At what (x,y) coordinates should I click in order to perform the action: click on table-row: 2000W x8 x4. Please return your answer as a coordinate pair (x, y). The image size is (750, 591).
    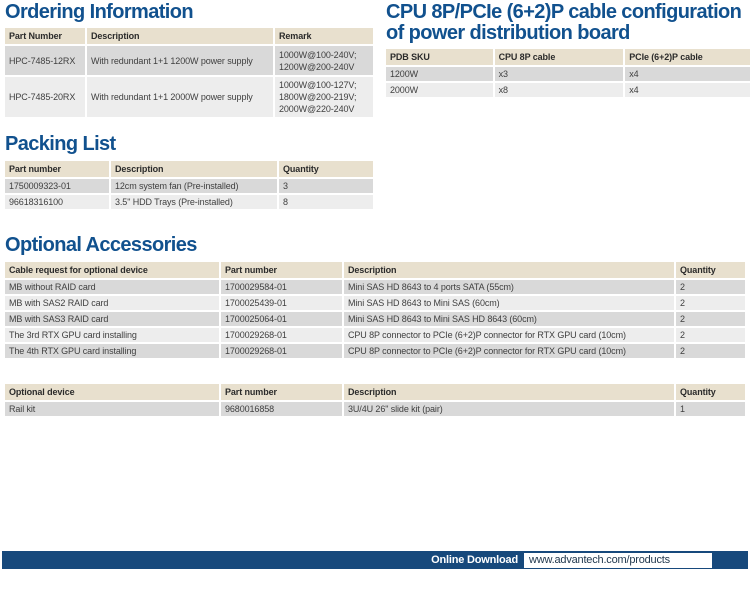
    Looking at the image, I should click on (568, 89).